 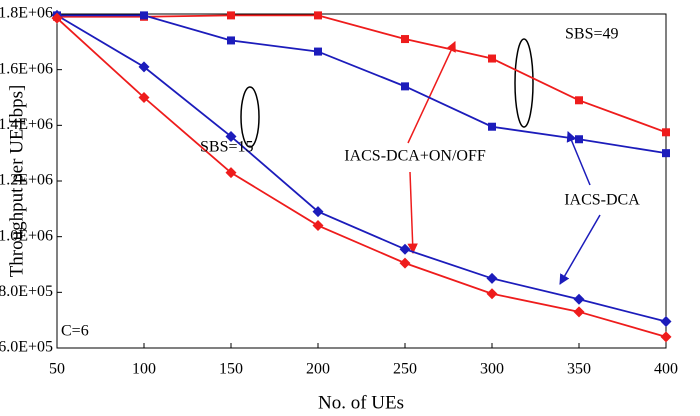 What do you see at coordinates (26, 235) in the screenshot?
I see `y-tick-label: 1.0E+06` at bounding box center [26, 235].